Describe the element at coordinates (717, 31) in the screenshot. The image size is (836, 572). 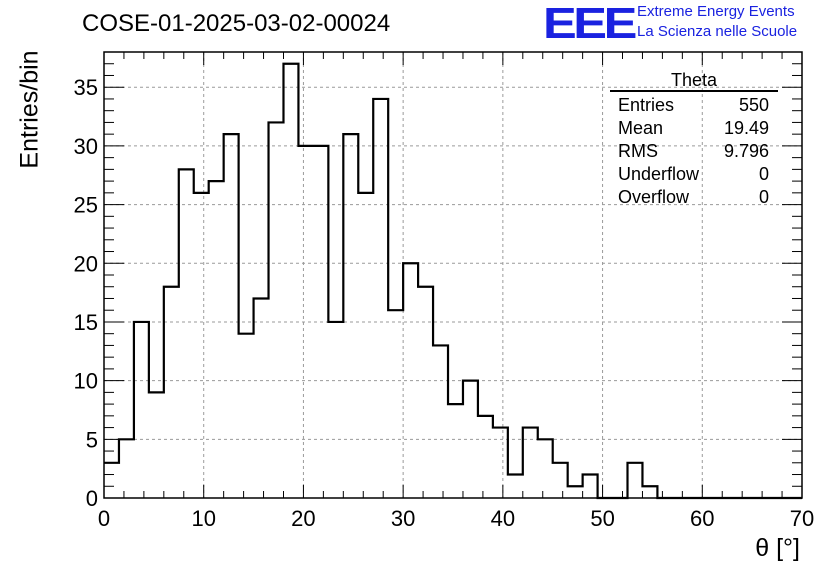
I see `logo-subtitle-line2: La Scienza nelle Scuole` at that location.